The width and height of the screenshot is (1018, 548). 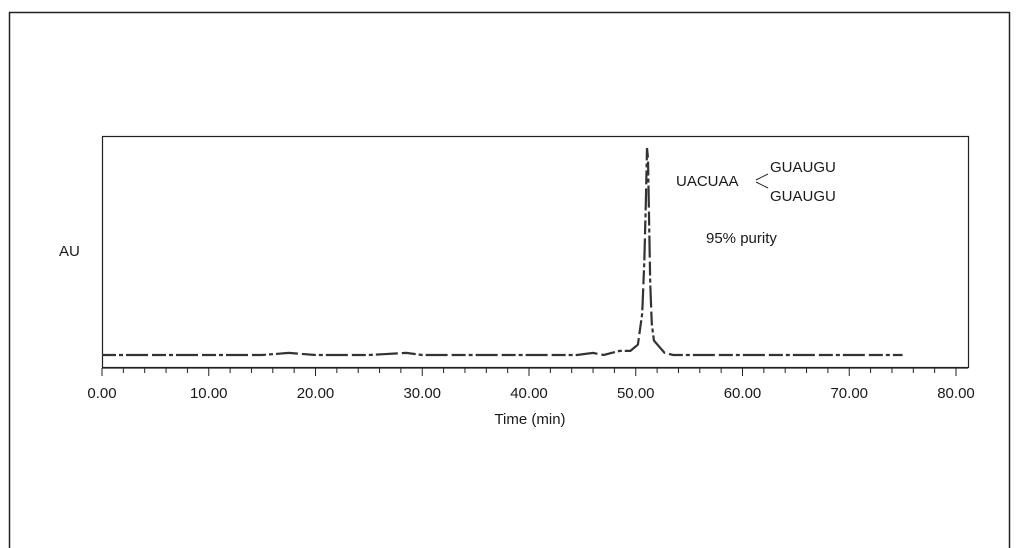 What do you see at coordinates (422, 393) in the screenshot?
I see `x-tick-label: 30.00` at bounding box center [422, 393].